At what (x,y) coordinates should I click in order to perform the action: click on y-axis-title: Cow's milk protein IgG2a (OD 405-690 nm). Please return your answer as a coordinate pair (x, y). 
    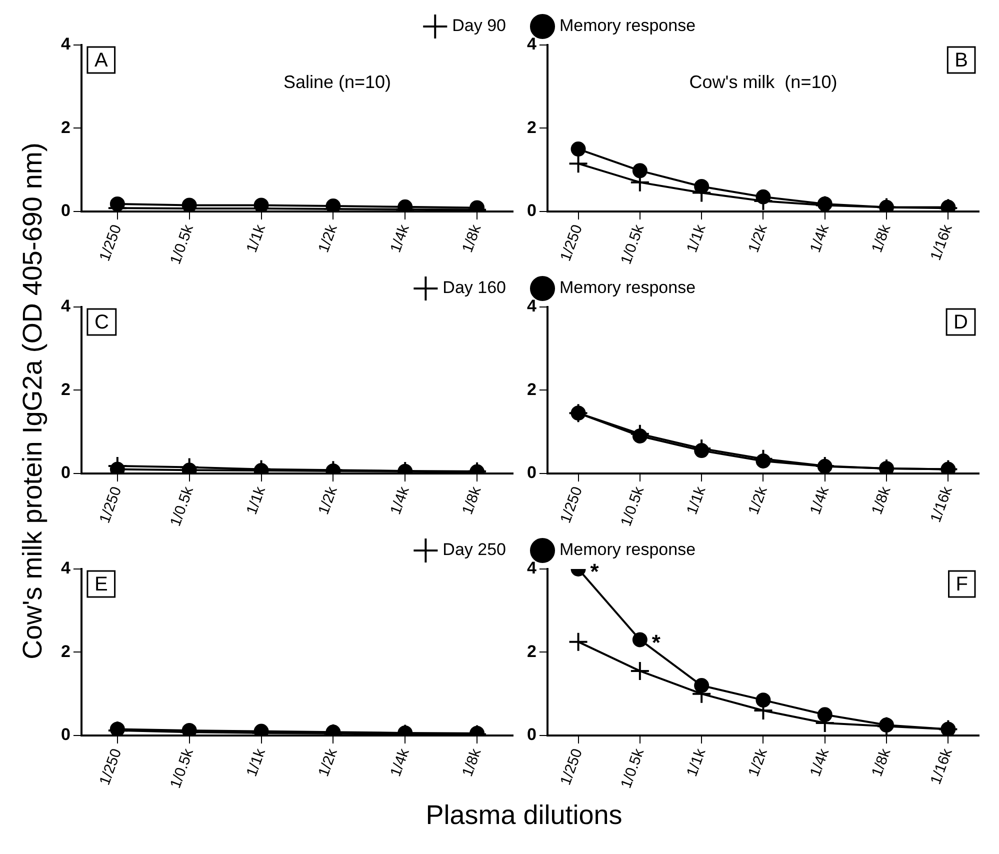
    Looking at the image, I should click on (33, 401).